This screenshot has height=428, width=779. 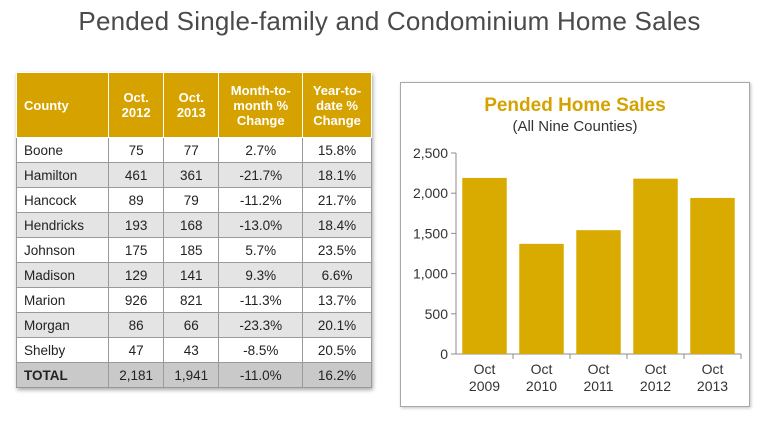 What do you see at coordinates (136, 250) in the screenshot?
I see `cell-oct-2012: 175` at bounding box center [136, 250].